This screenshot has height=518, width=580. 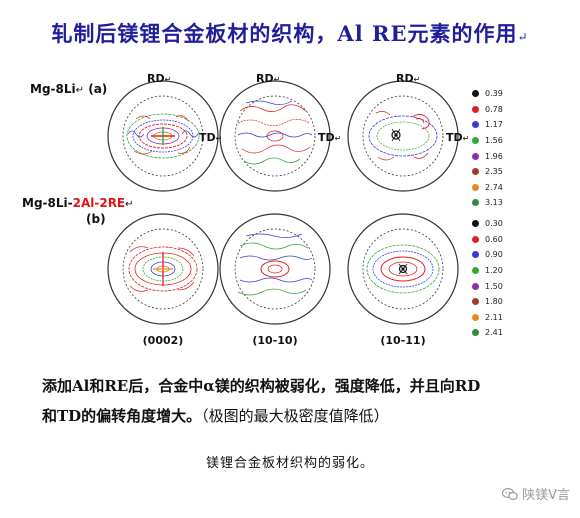 What do you see at coordinates (122, 416) in the screenshot?
I see `description-line-2-main: 和TD的偏转角度增大。` at bounding box center [122, 416].